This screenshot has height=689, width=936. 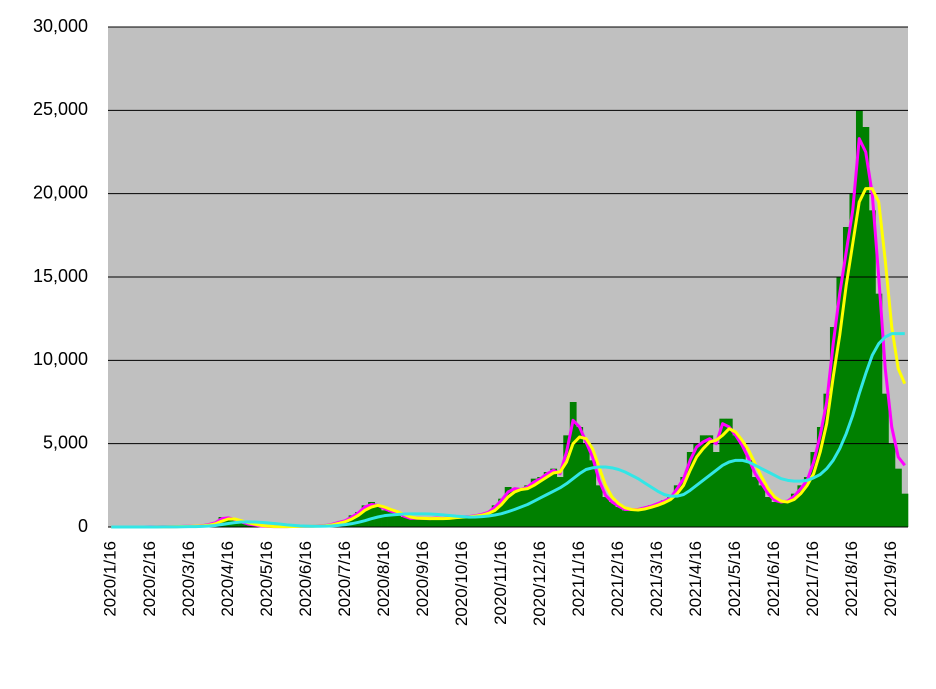 I want to click on y-tick-label: 10,000, so click(x=60, y=359).